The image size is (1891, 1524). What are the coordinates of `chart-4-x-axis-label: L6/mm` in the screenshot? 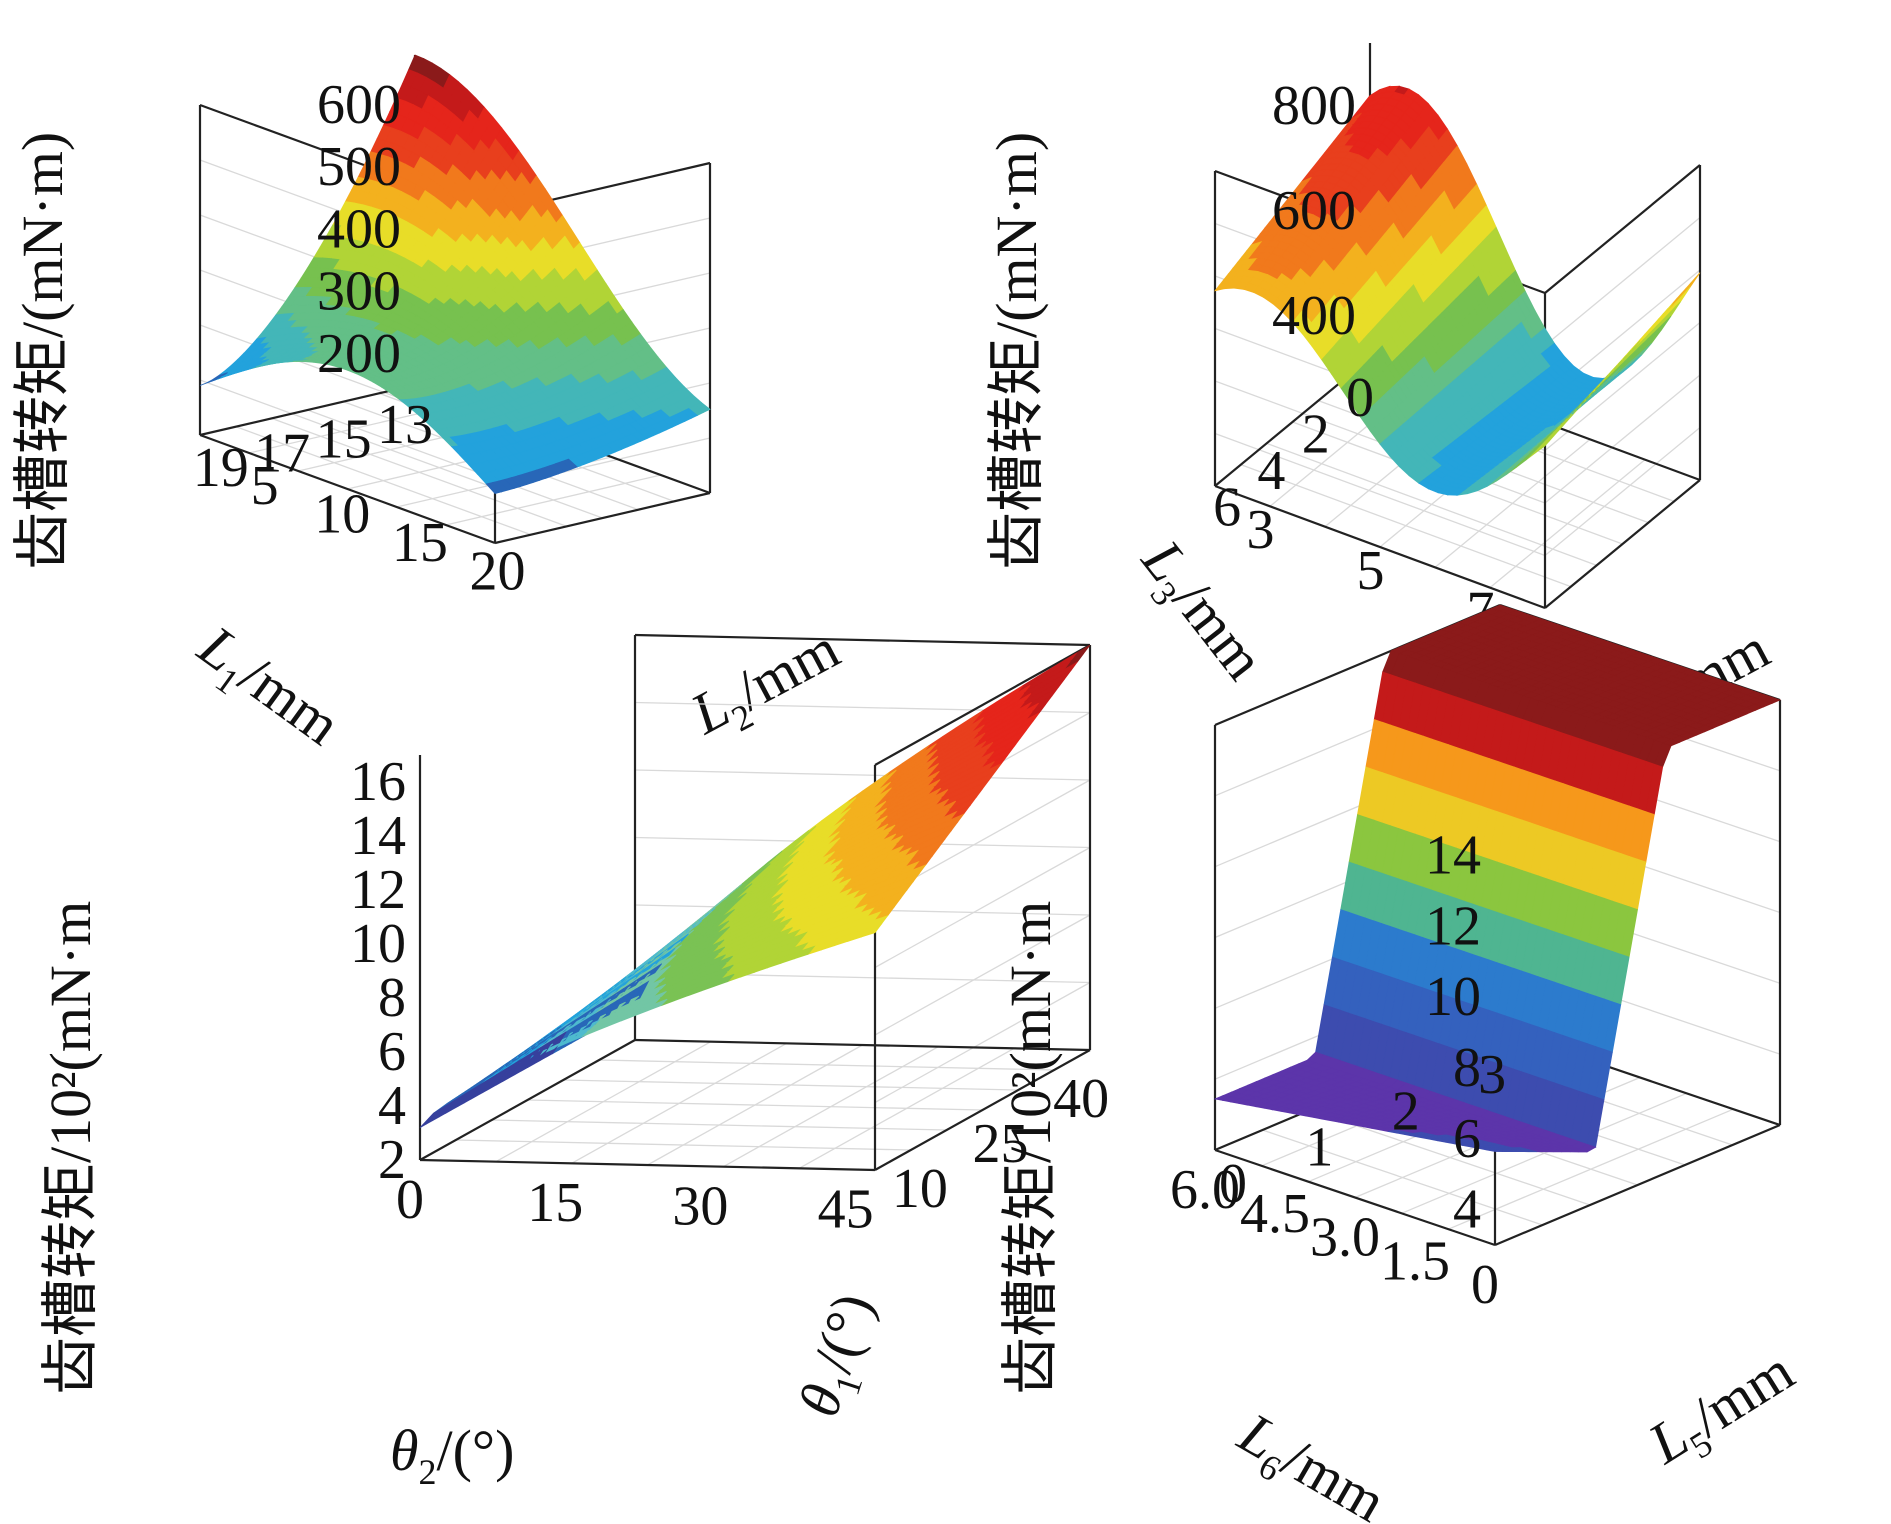 It's located at (1309, 1461).